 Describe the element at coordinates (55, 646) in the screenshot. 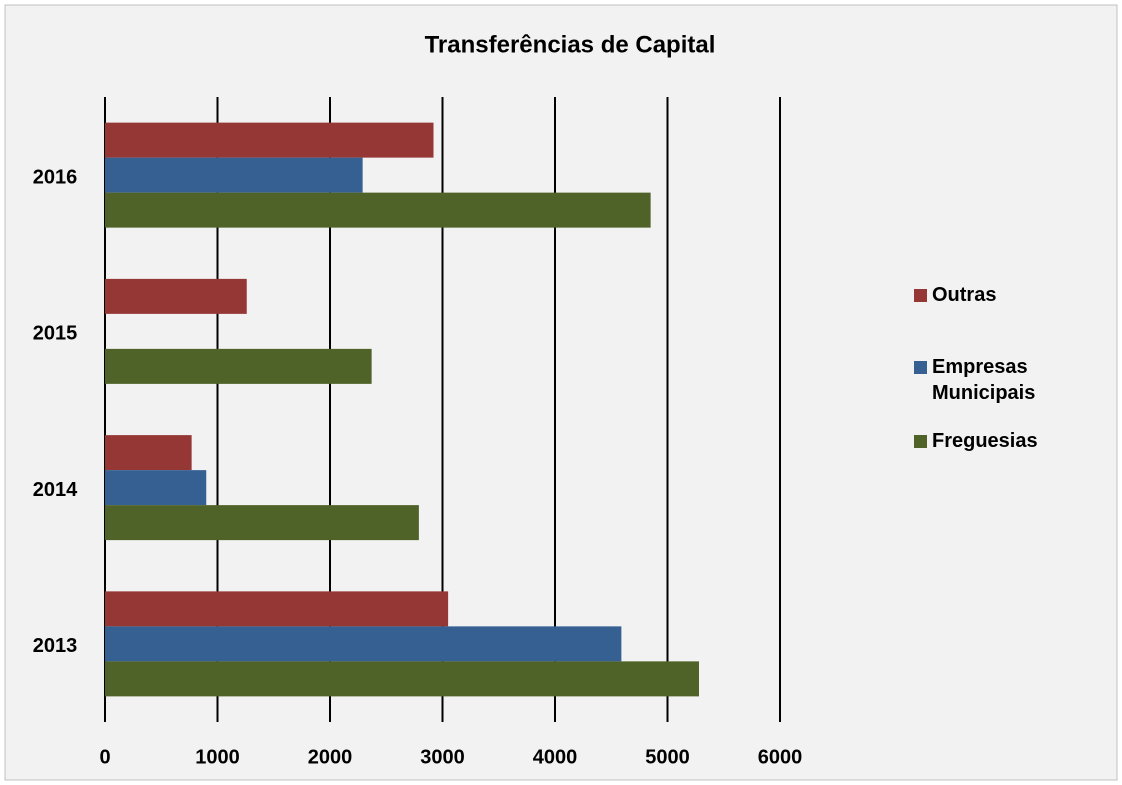

I see `y-tick-label: 2013` at that location.